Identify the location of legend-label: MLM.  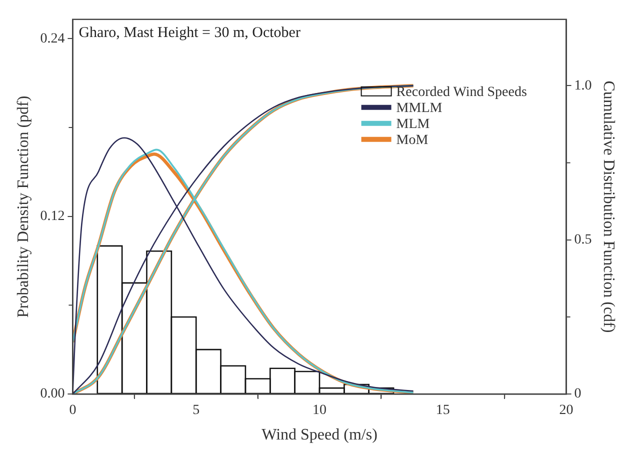
(413, 124).